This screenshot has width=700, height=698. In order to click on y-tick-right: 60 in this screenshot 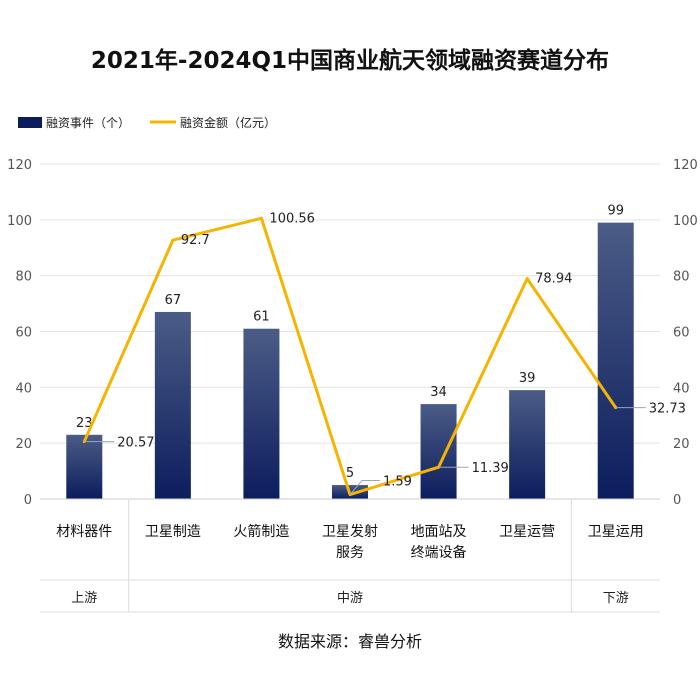, I will do `click(681, 333)`.